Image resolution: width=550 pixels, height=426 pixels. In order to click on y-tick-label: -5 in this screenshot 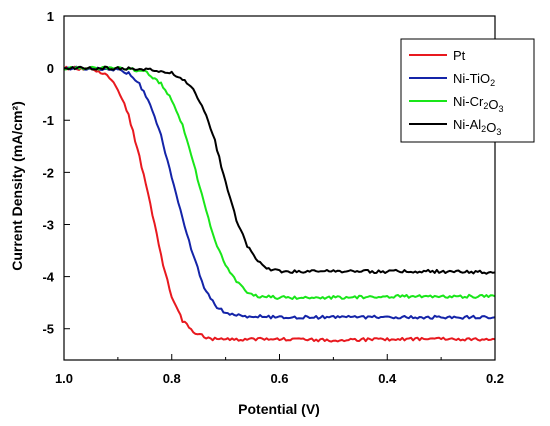, I will do `click(48, 329)`.